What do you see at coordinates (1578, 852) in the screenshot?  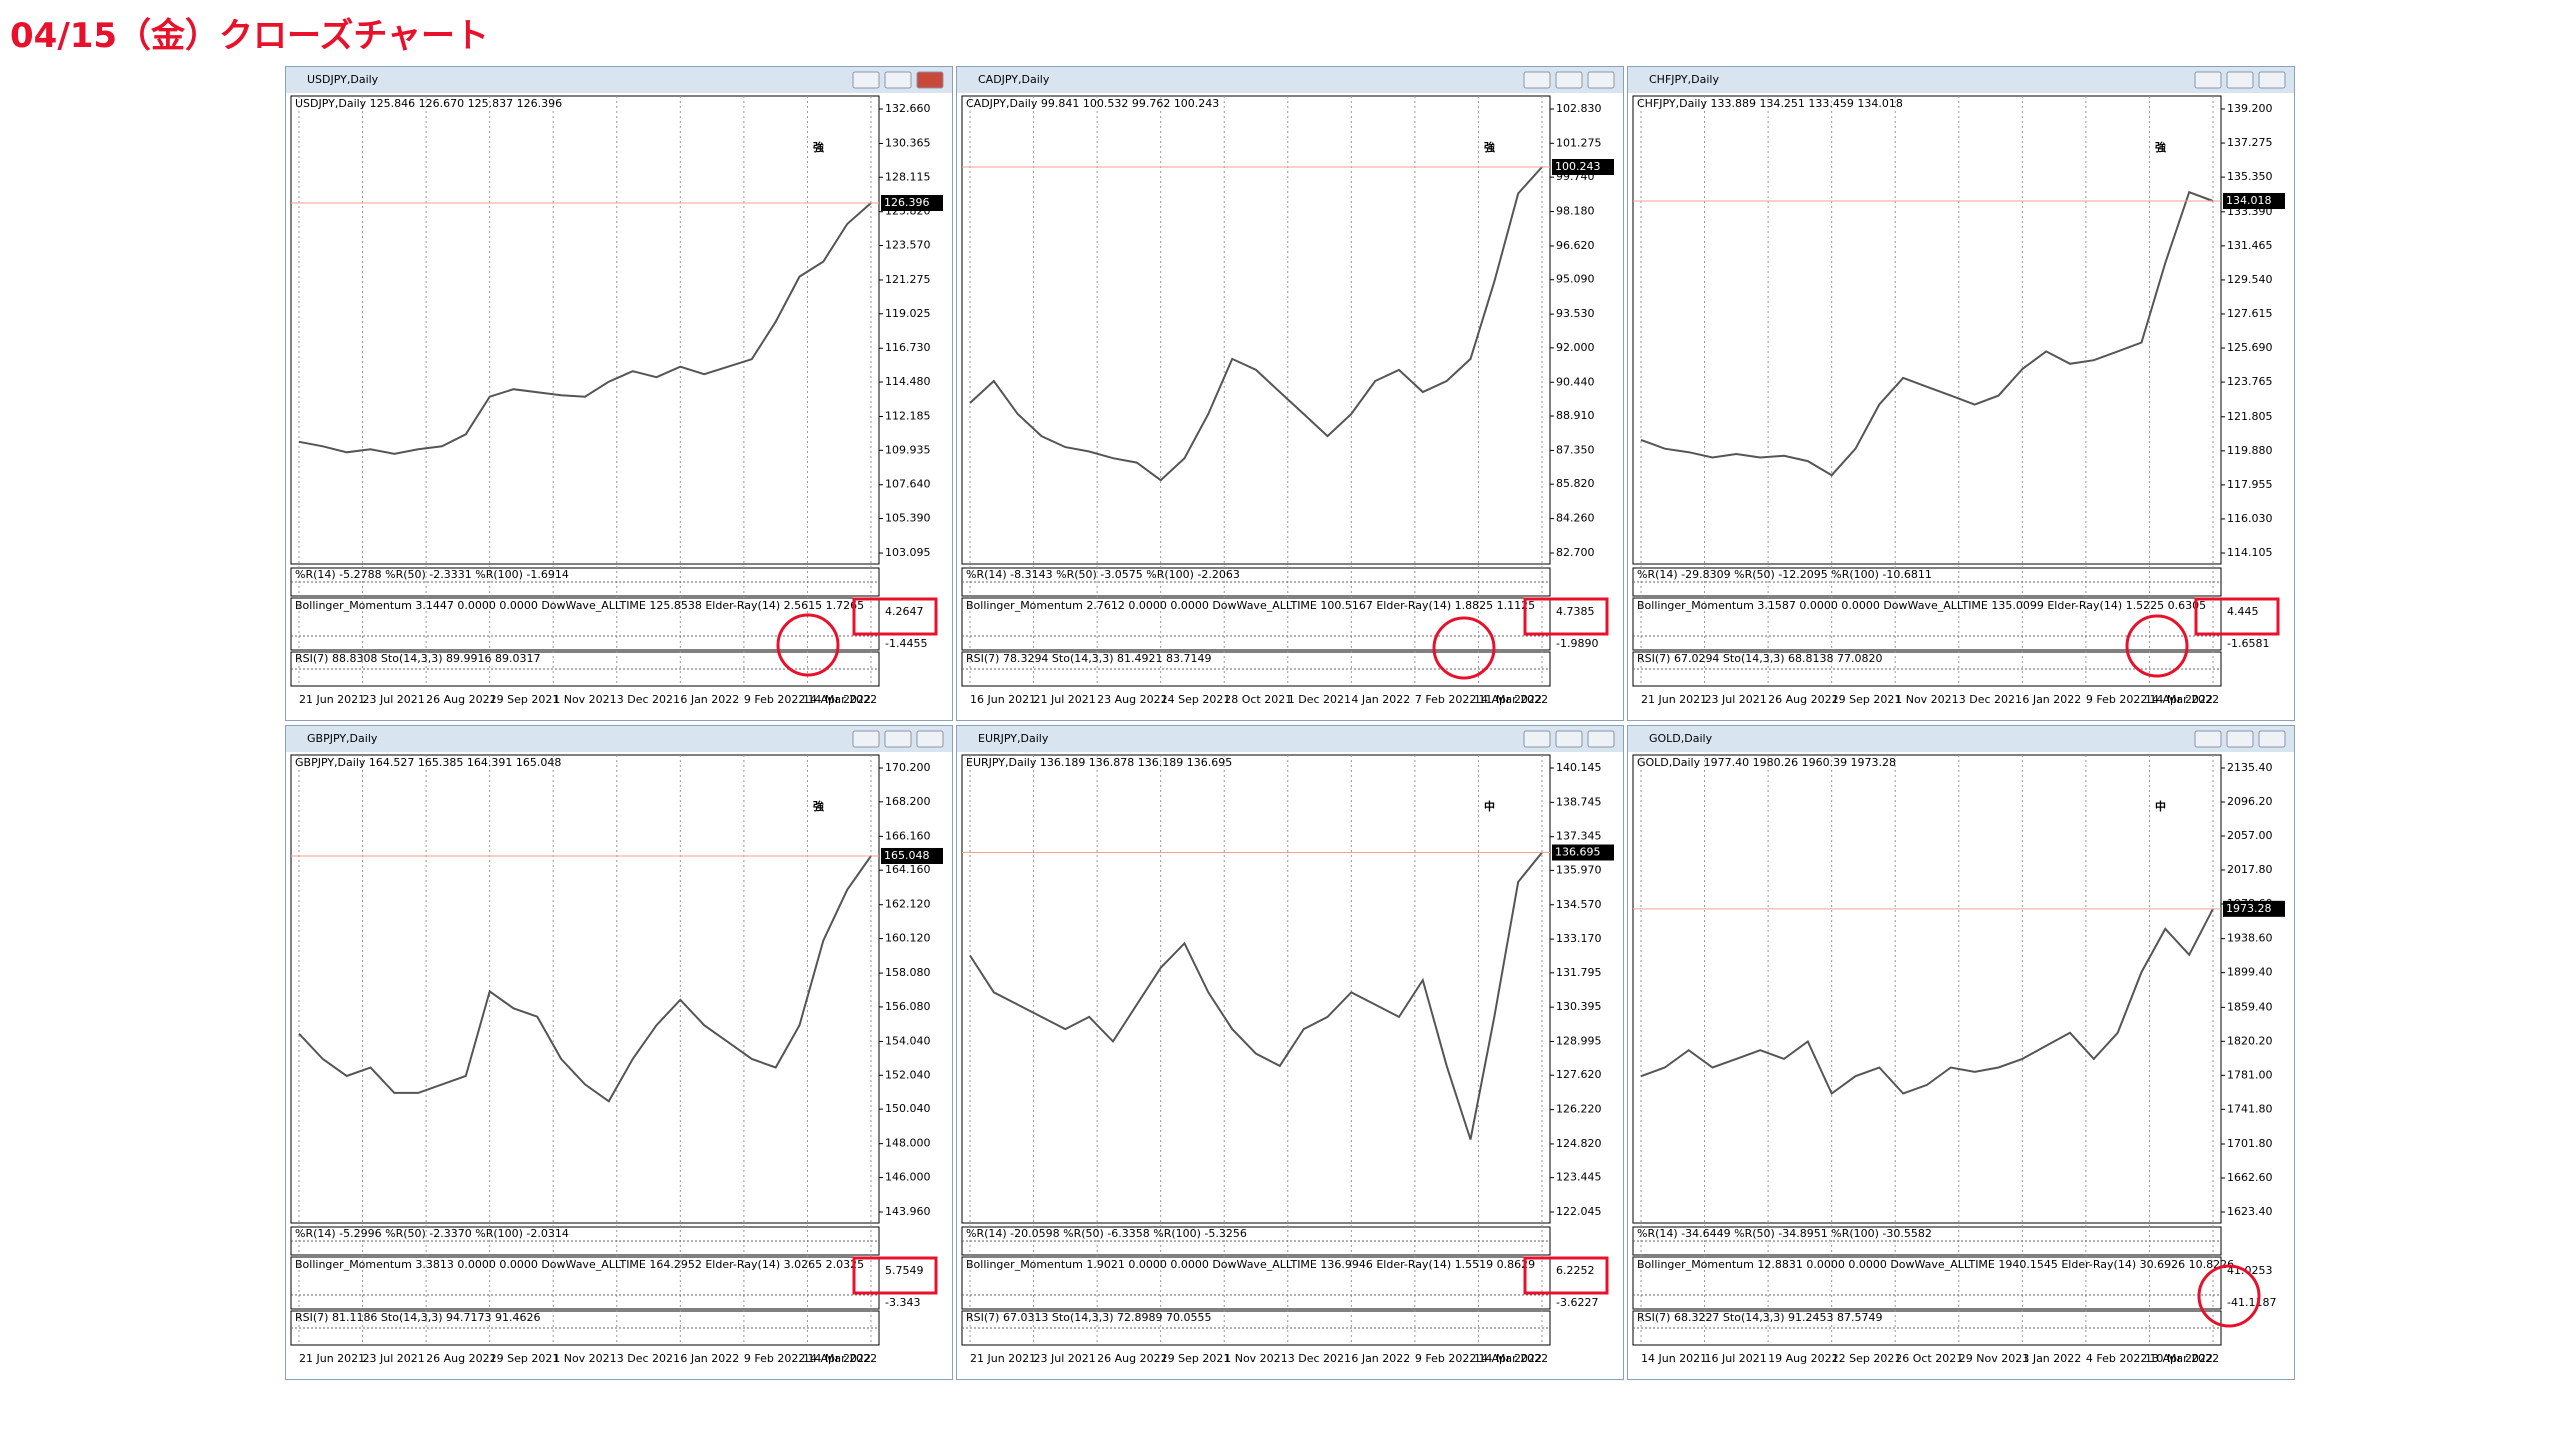 I see `price-tag-label: 136.695` at bounding box center [1578, 852].